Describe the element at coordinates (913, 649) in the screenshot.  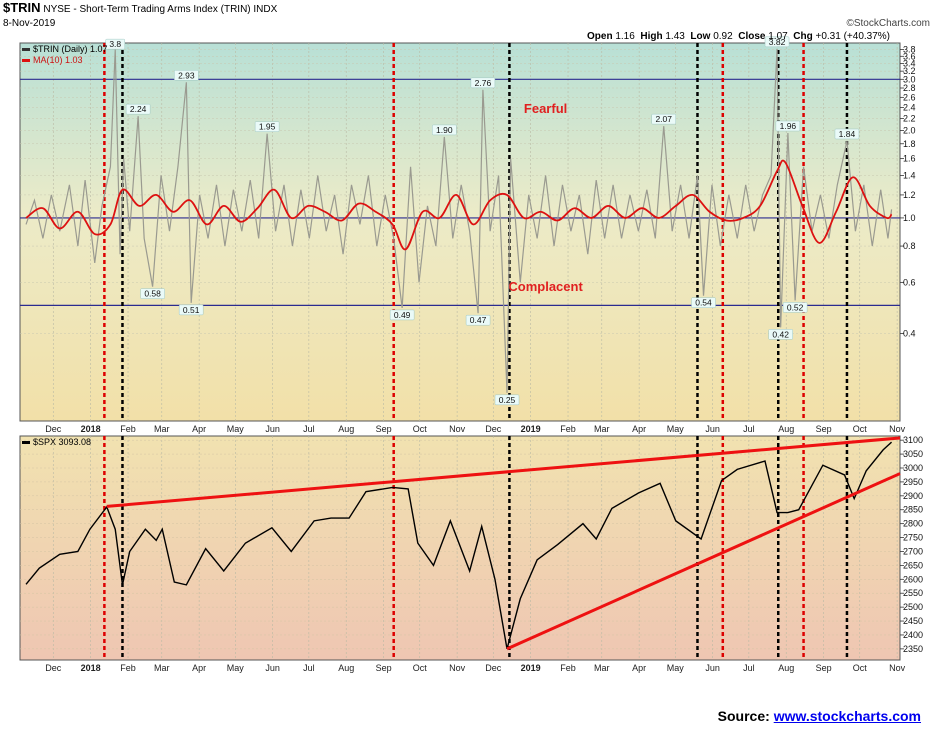
I see `spx-y-tick-label: 2350` at that location.